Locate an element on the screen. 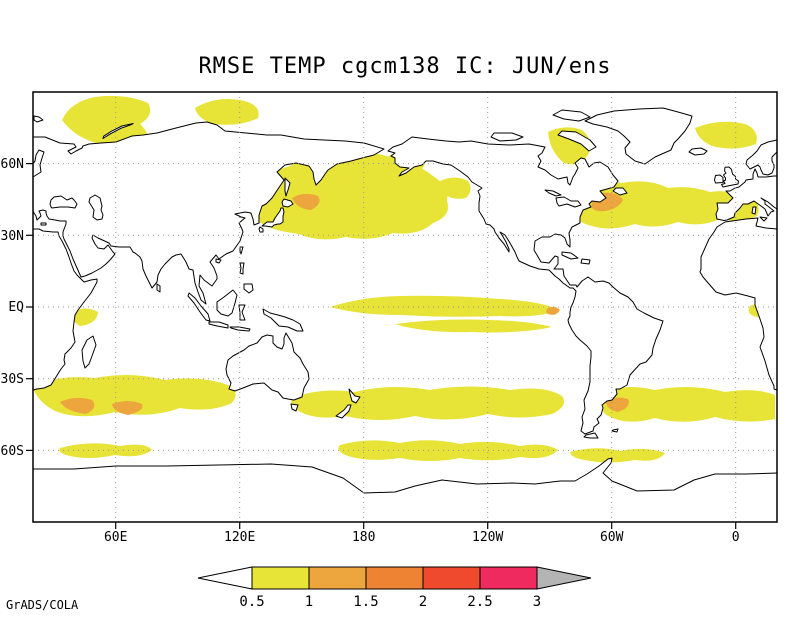  coastline-mindanao is located at coordinates (248, 288).